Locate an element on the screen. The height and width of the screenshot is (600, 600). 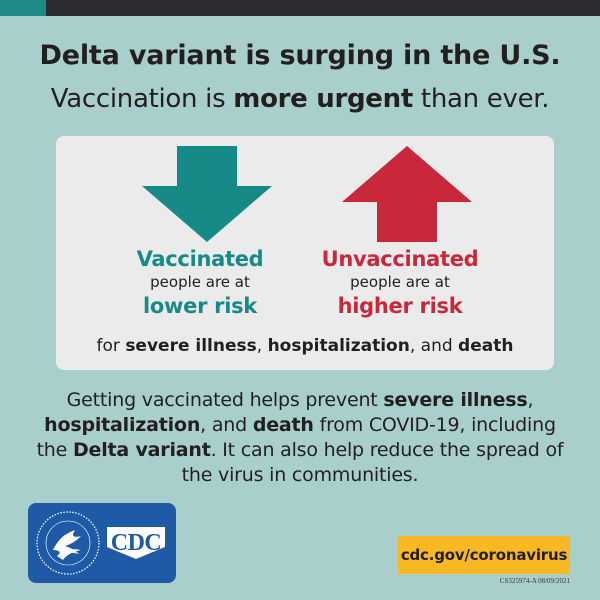
cdc-logo-shape is located at coordinates (136, 543).